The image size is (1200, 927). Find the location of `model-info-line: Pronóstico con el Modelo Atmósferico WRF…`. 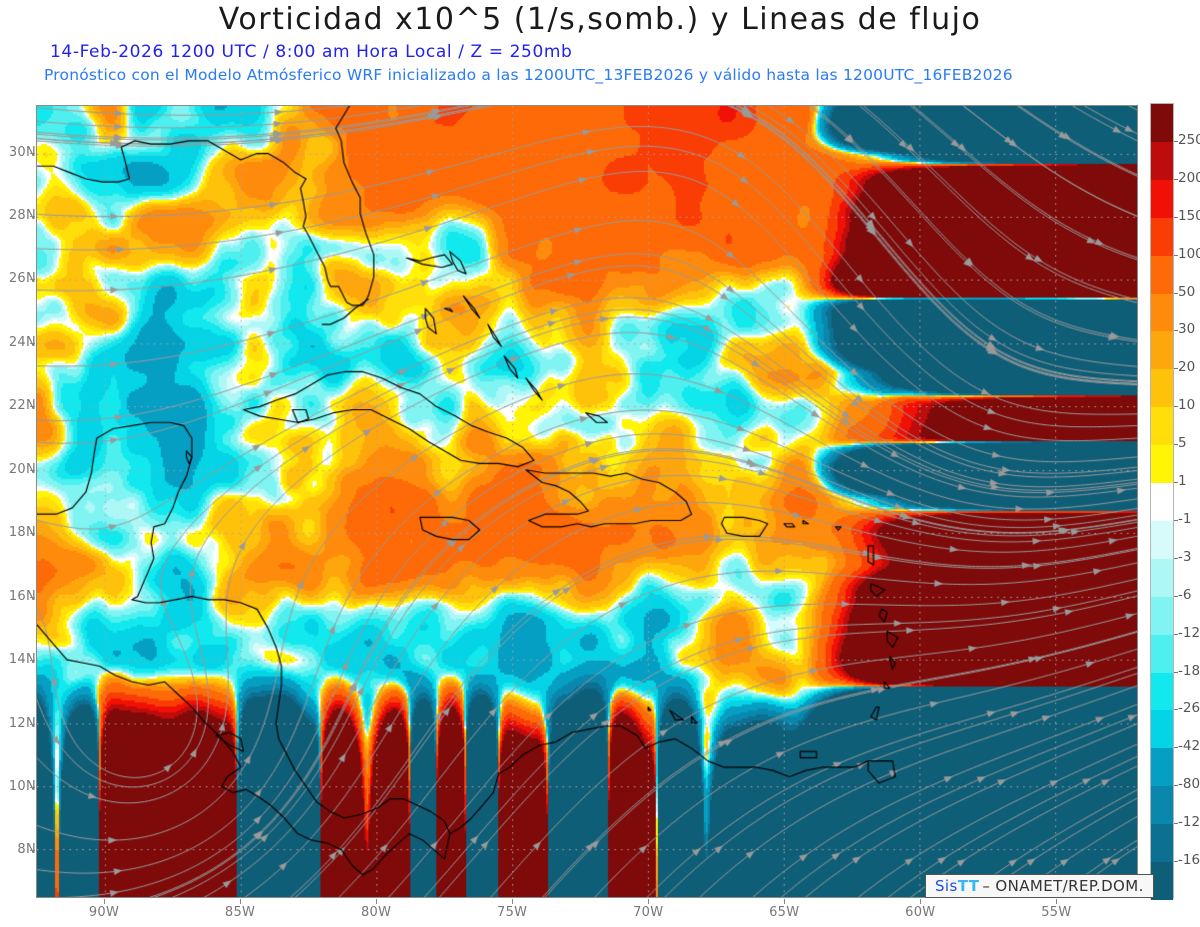

model-info-line: Pronóstico con el Modelo Atmósferico WRF… is located at coordinates (528, 75).